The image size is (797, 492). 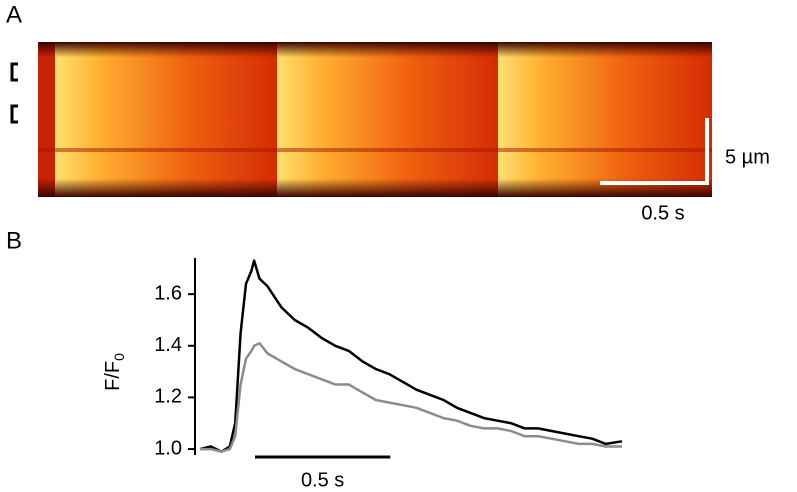 What do you see at coordinates (168, 397) in the screenshot?
I see `y-tick-label: 1.2` at bounding box center [168, 397].